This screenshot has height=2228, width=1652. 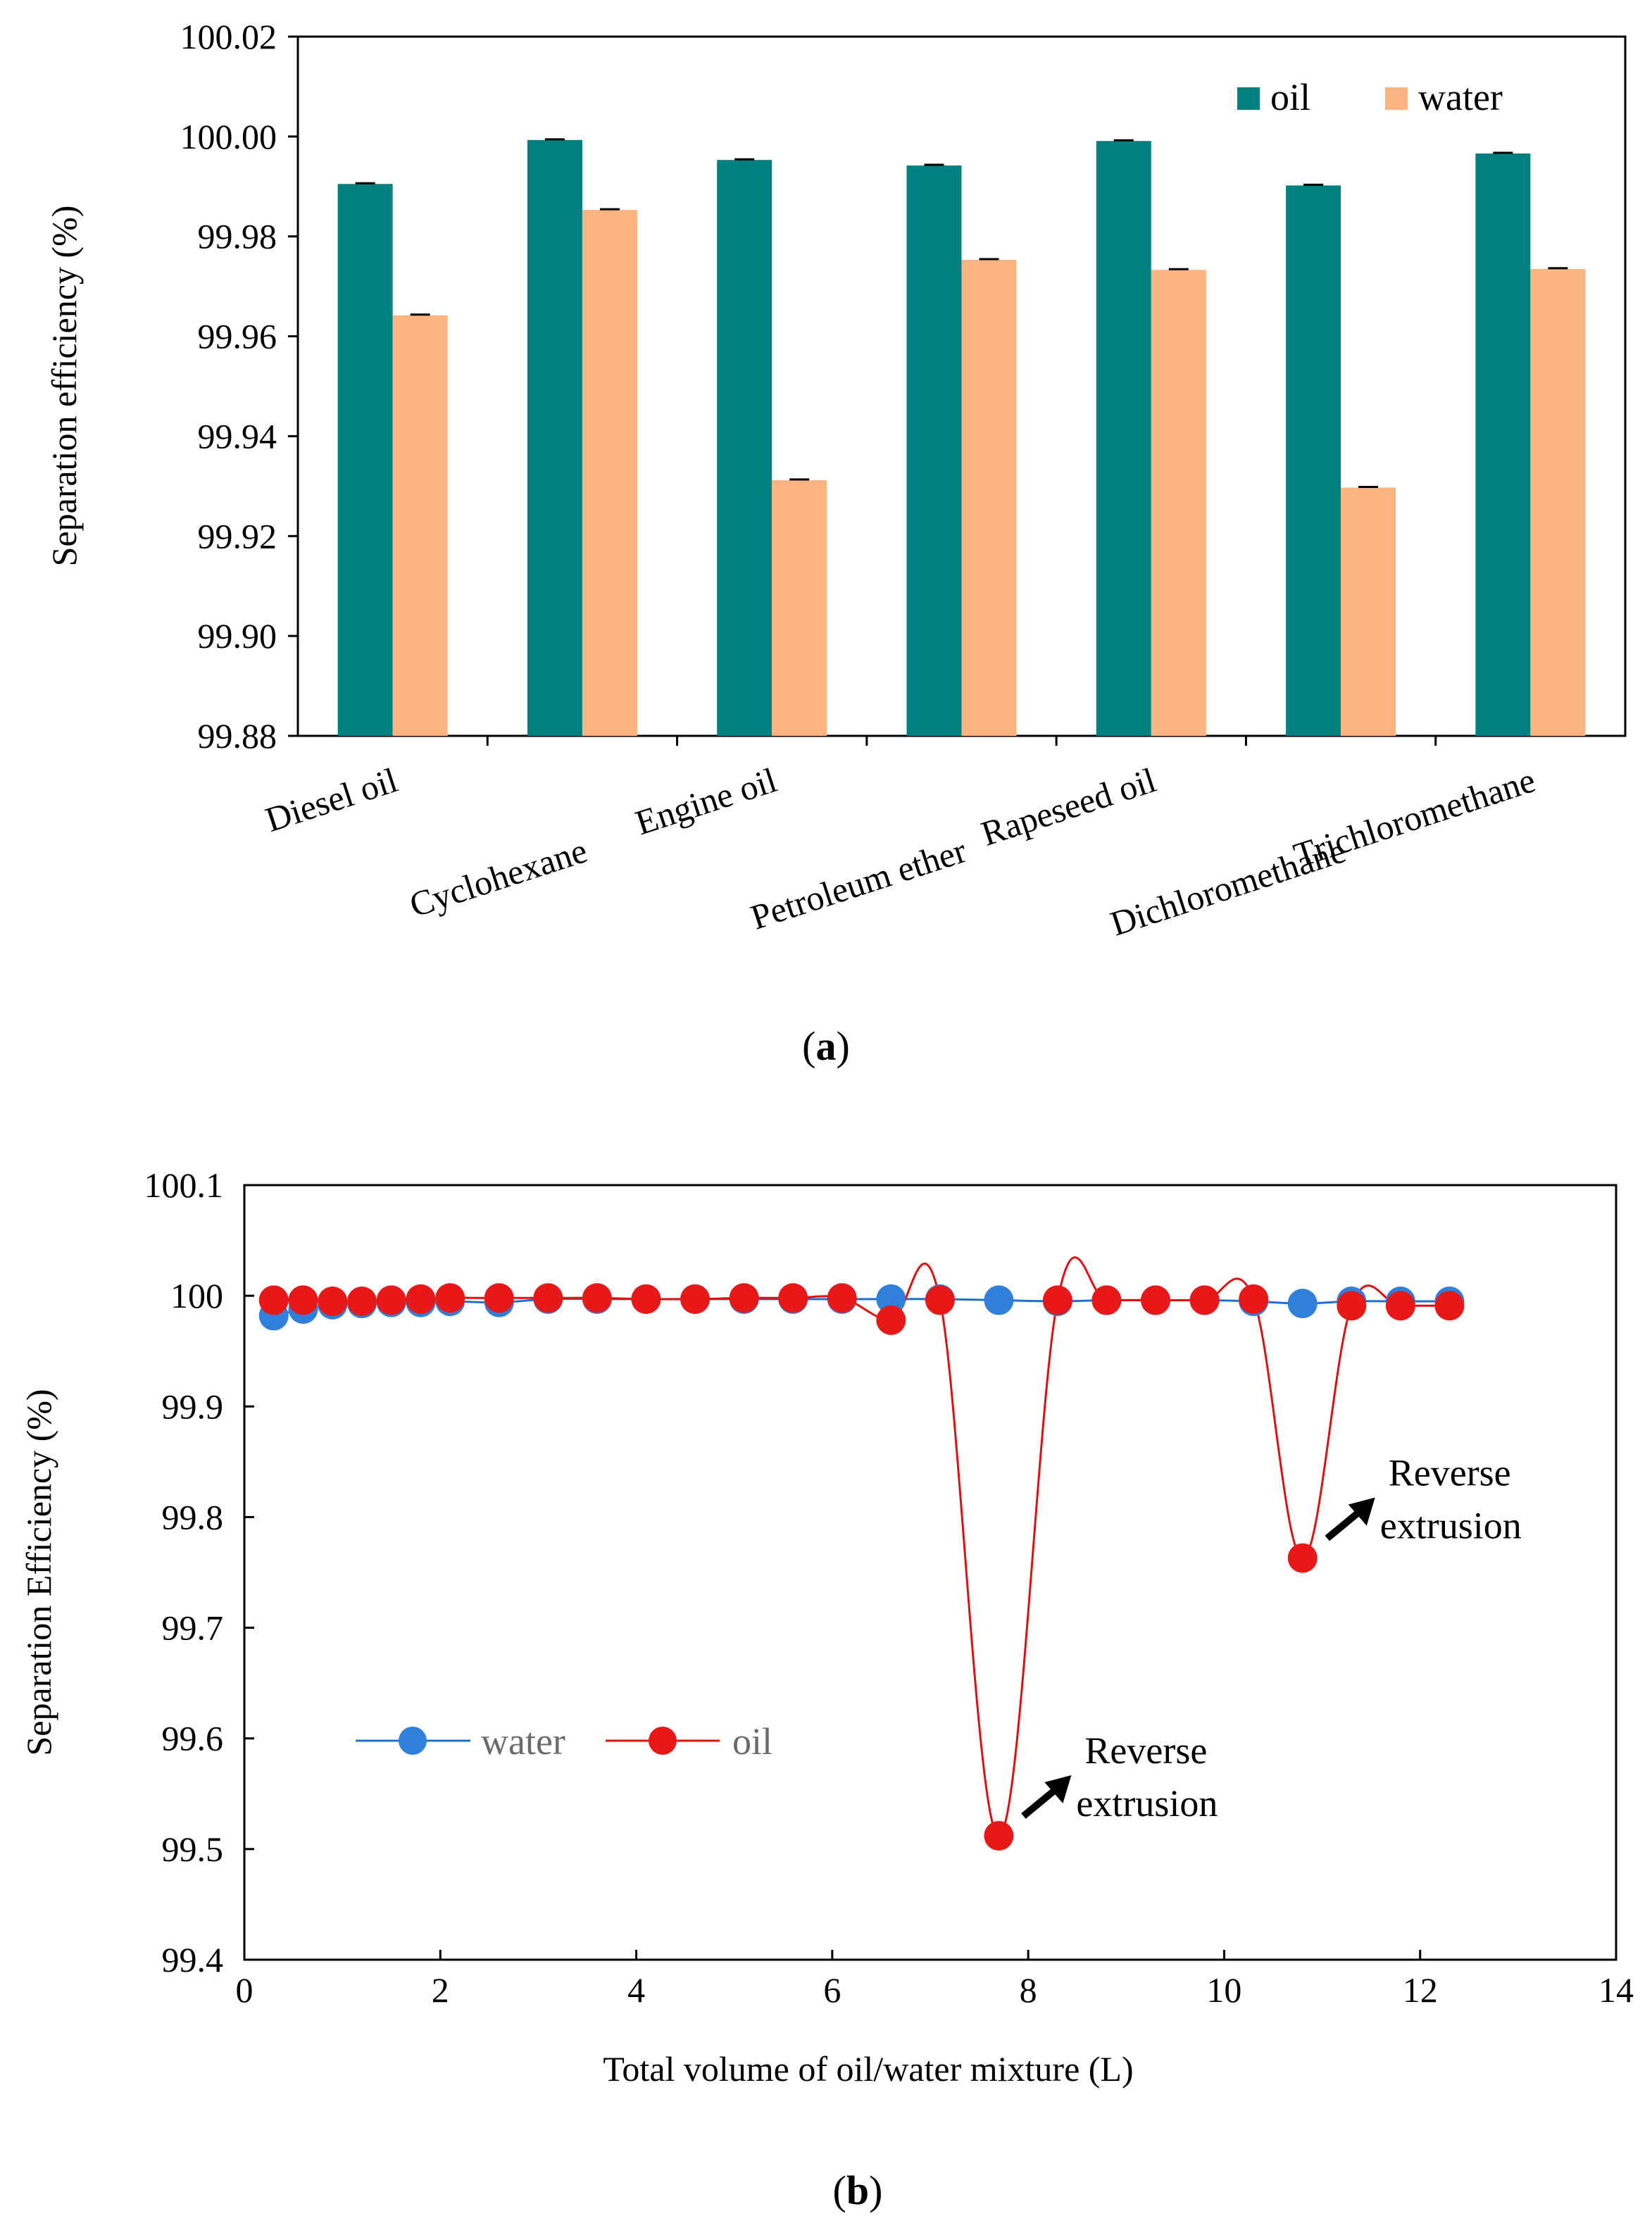 I want to click on legend-swatch-oil, so click(x=1248, y=98).